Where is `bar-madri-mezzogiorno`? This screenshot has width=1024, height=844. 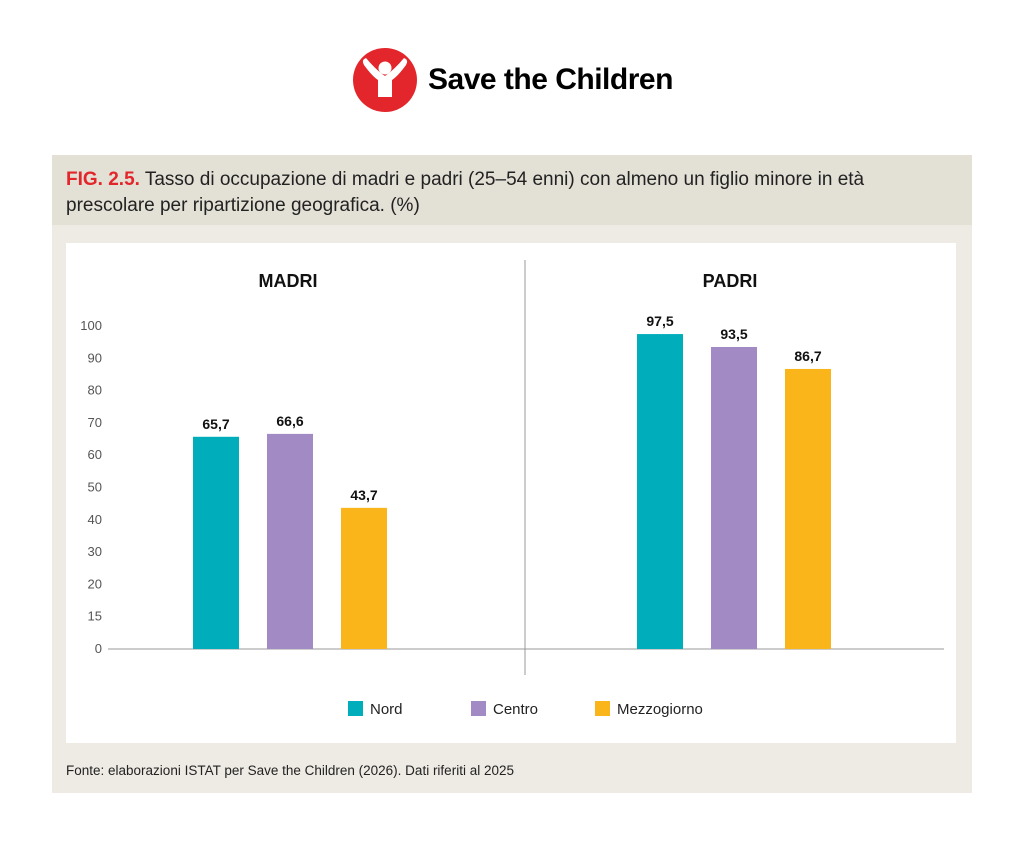
bar-madri-mezzogiorno is located at coordinates (364, 578).